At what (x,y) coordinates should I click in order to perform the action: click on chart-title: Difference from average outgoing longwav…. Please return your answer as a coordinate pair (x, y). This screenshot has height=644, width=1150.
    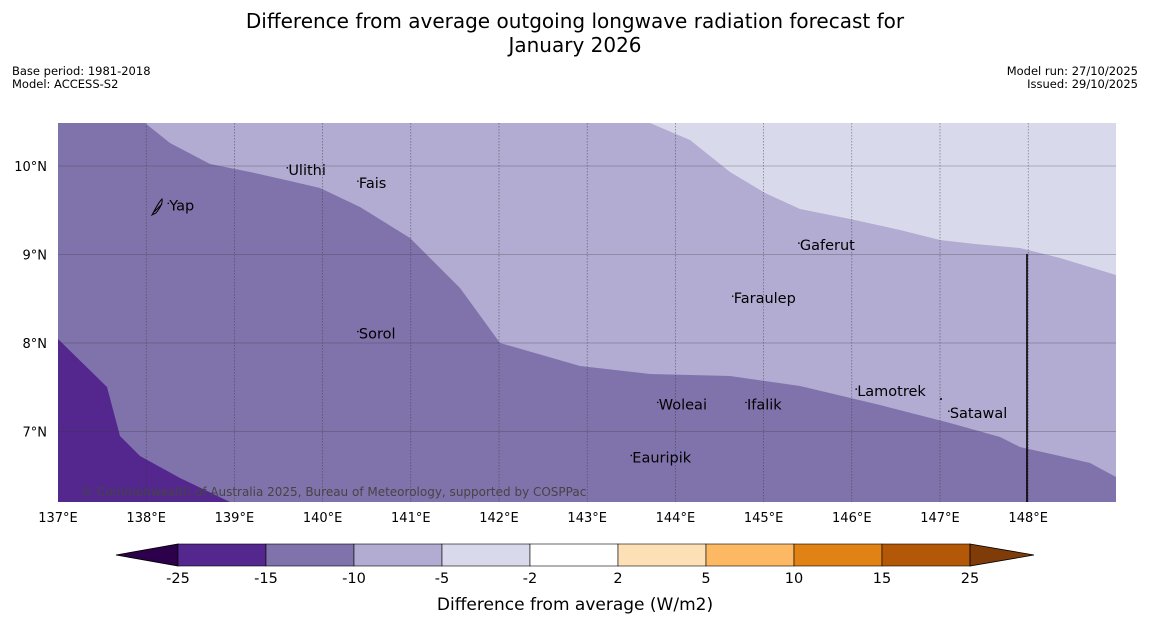
    Looking at the image, I should click on (575, 33).